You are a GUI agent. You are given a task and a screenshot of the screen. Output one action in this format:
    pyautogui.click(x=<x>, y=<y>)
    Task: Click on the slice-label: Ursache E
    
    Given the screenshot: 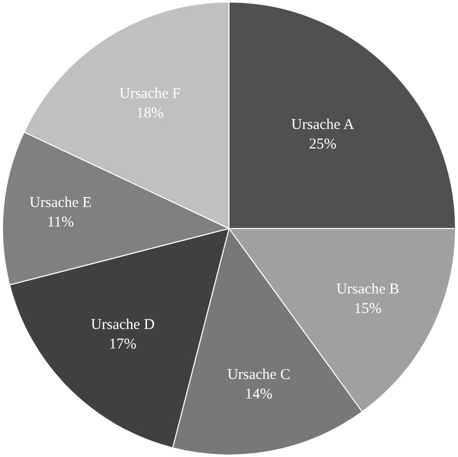 What is the action you would take?
    pyautogui.click(x=61, y=202)
    